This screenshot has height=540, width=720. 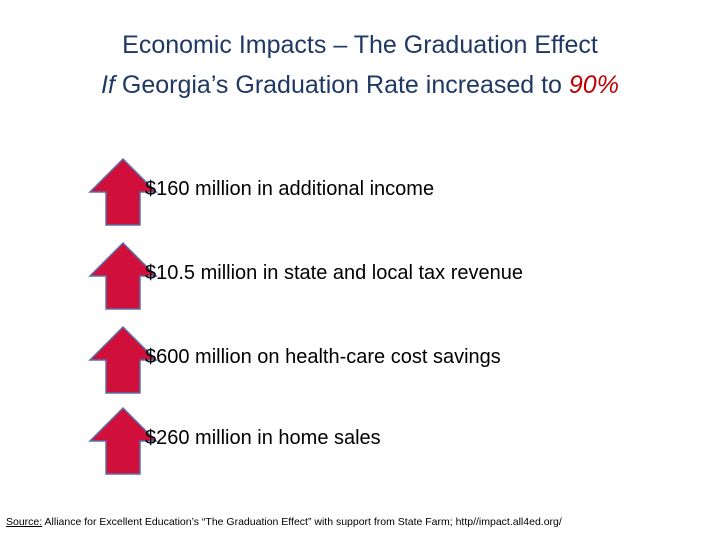 I want to click on impact-text: $160 million in additional income, so click(x=290, y=189).